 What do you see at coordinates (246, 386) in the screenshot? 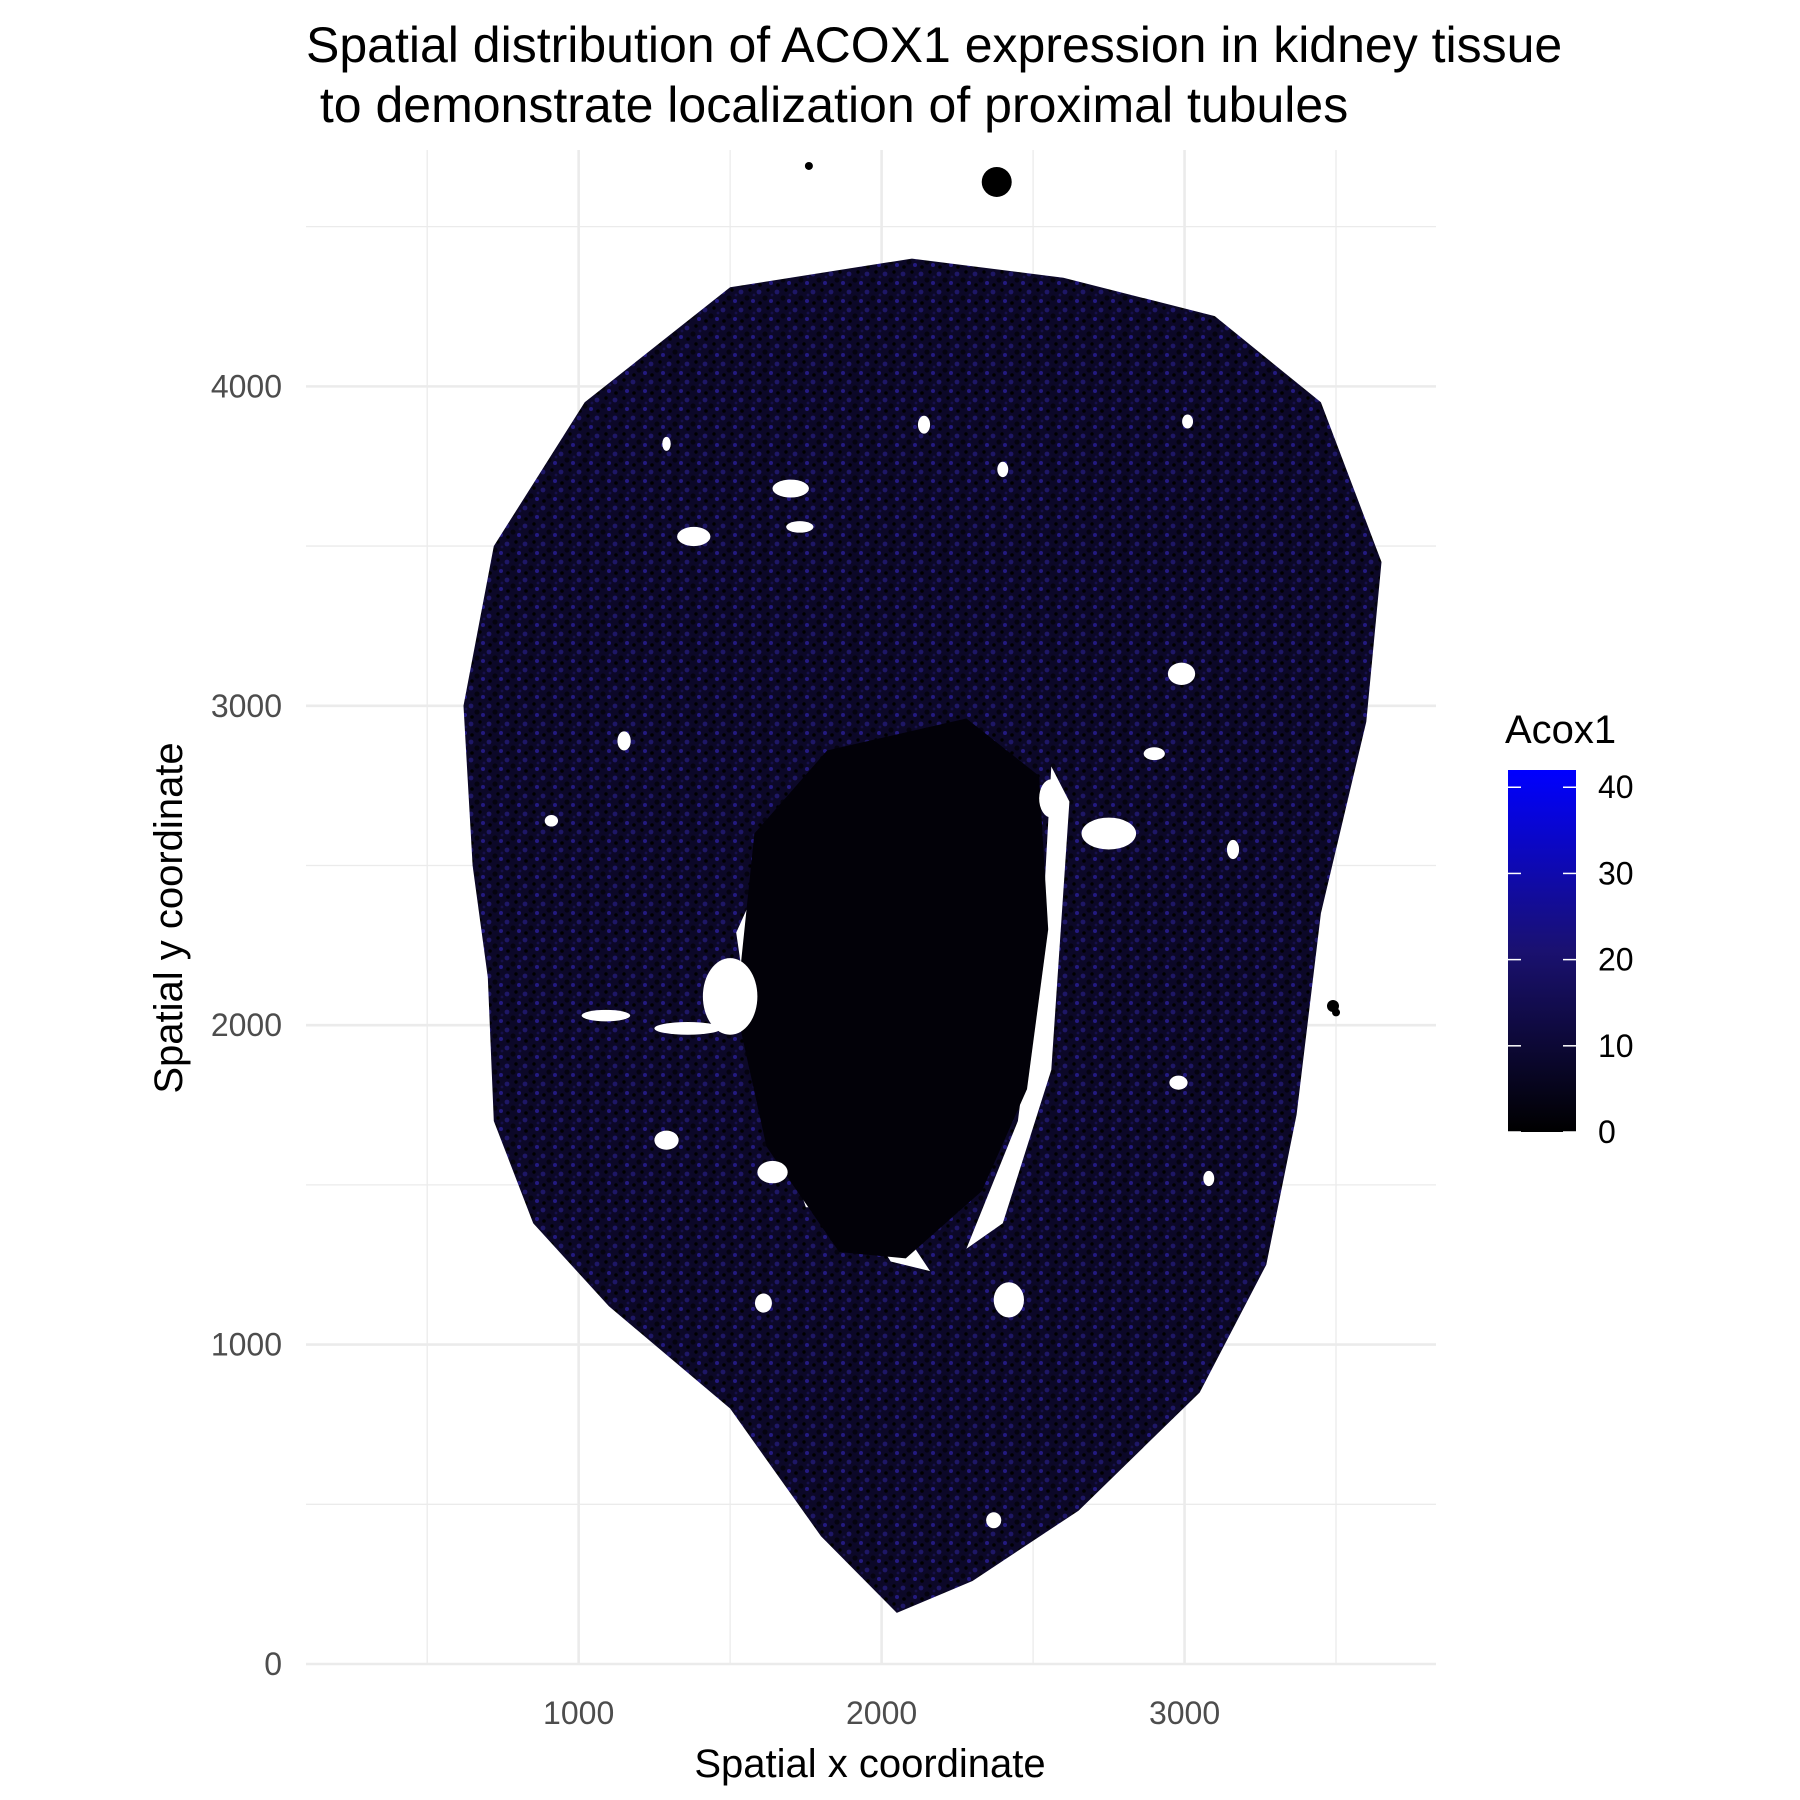
I see `y-tick-label: 4000` at bounding box center [246, 386].